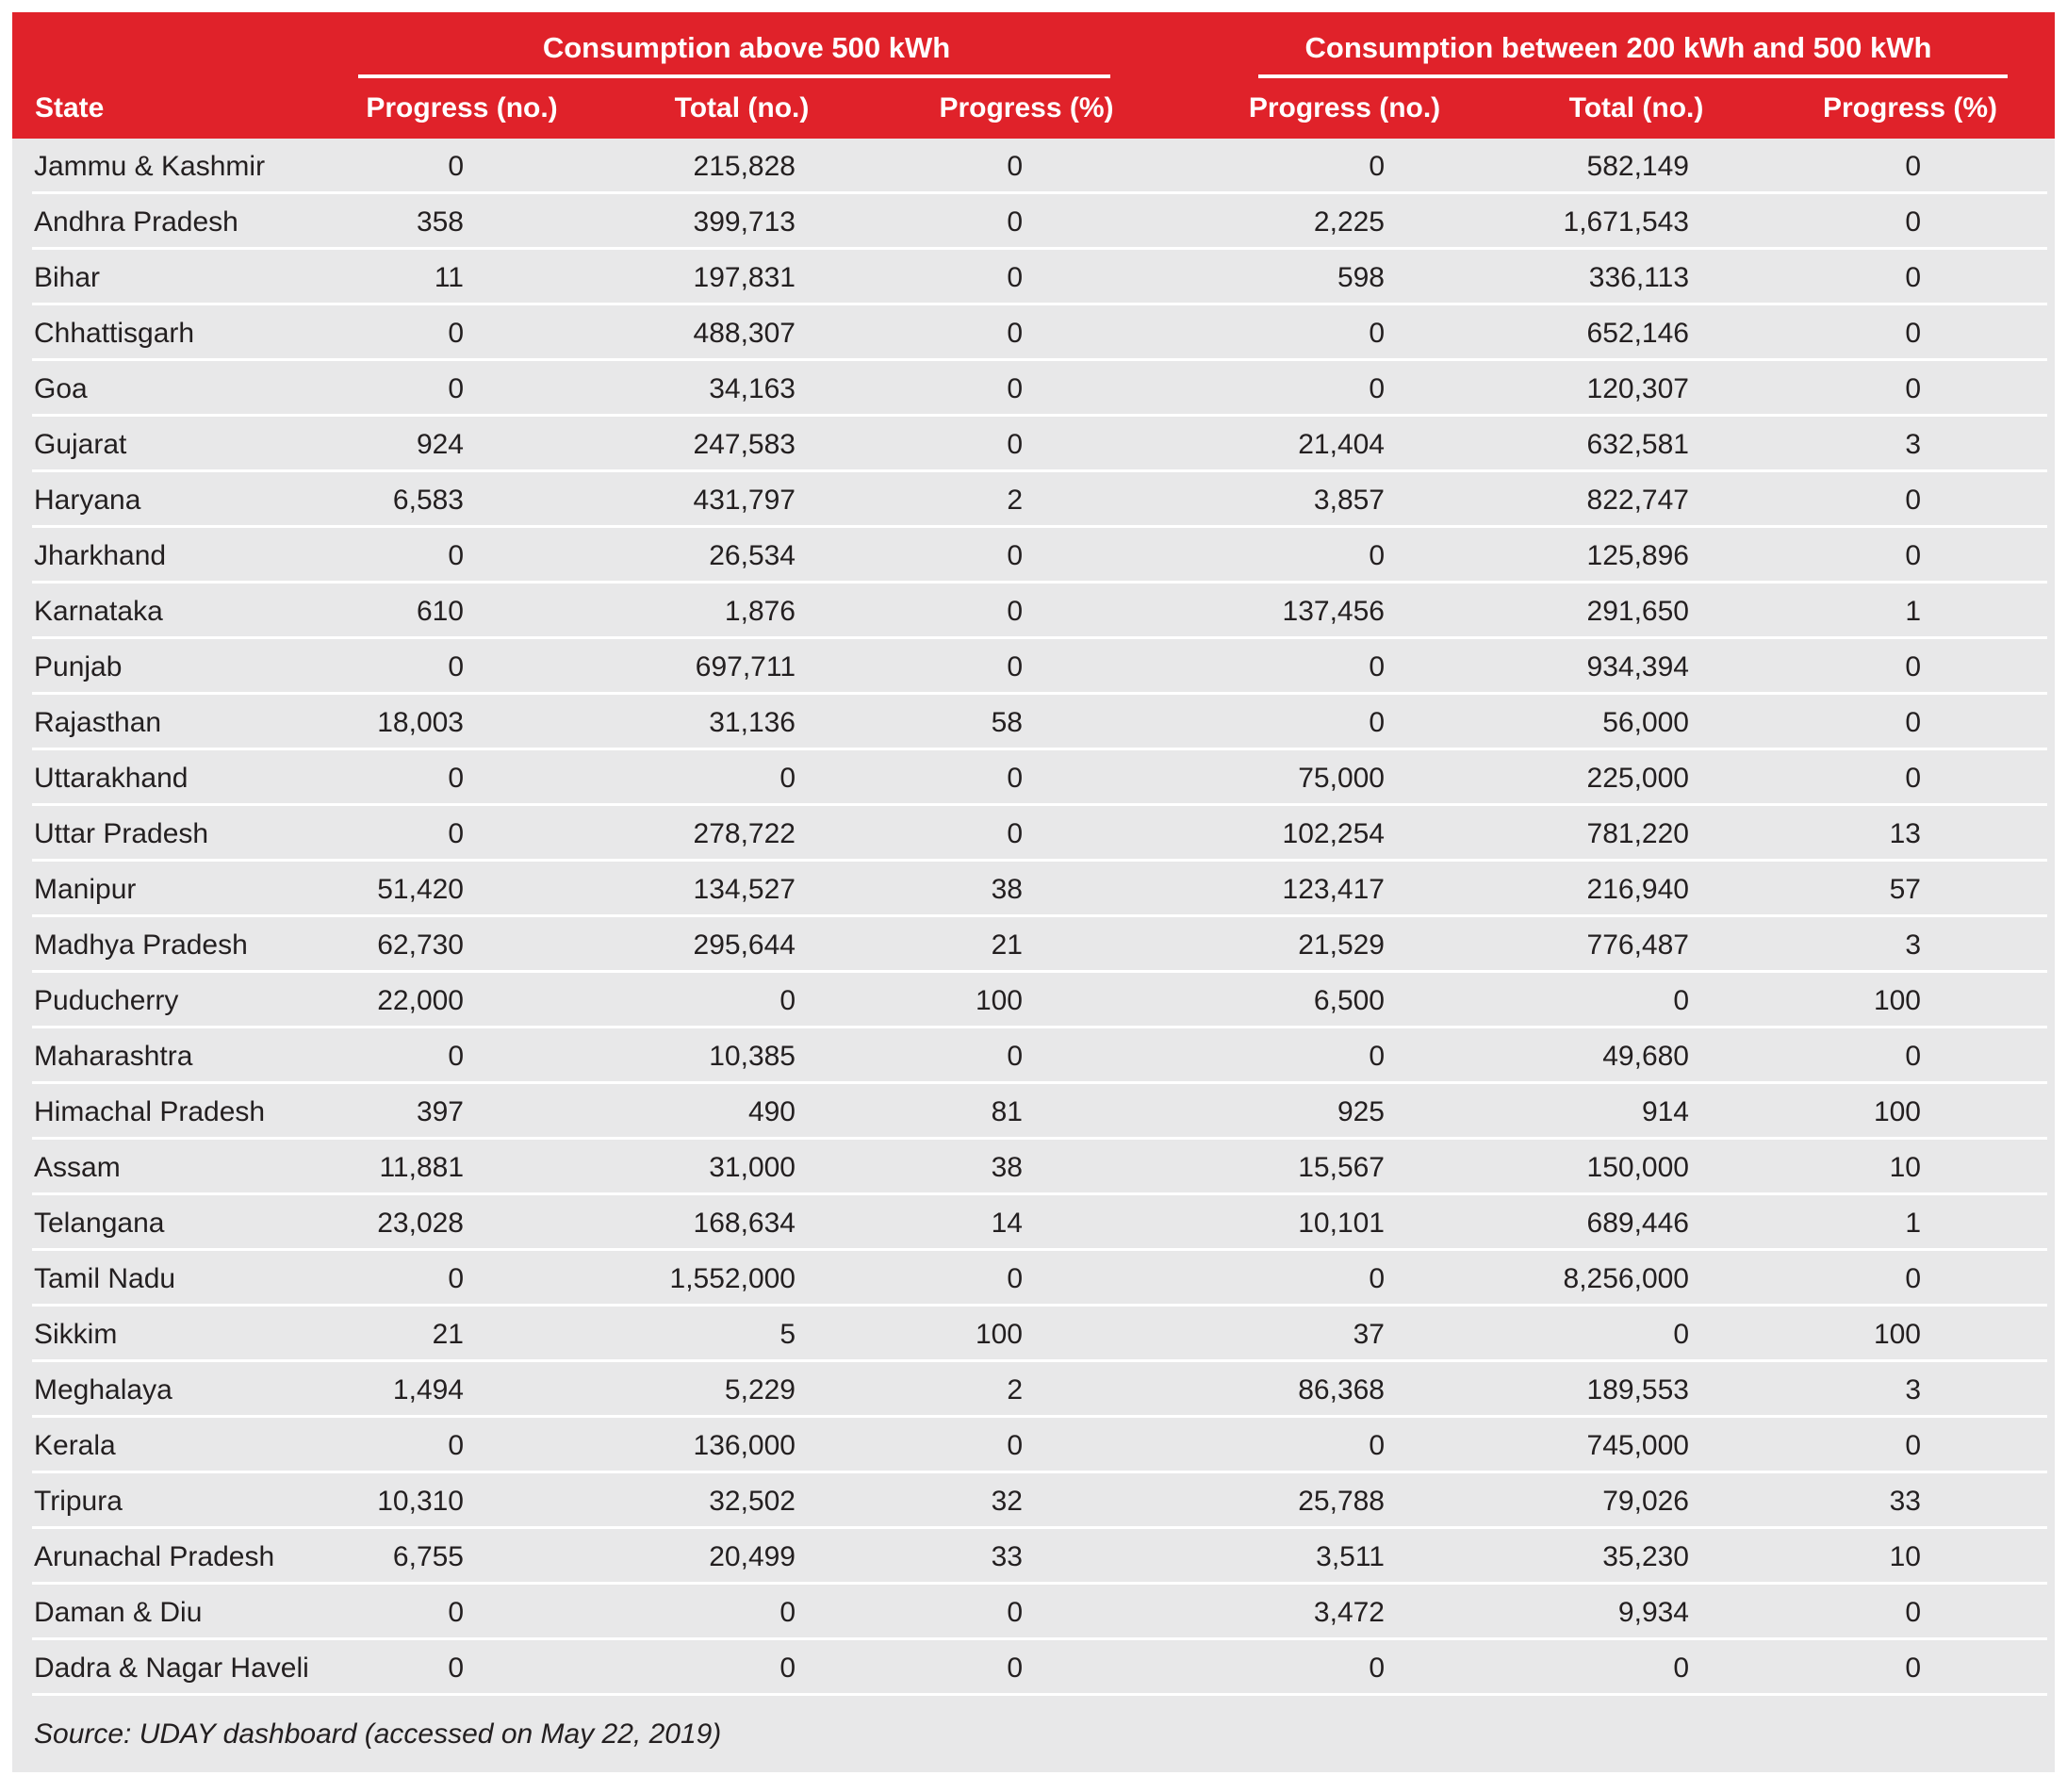  What do you see at coordinates (1626, 222) in the screenshot?
I see `cell-value: 1,671,543` at bounding box center [1626, 222].